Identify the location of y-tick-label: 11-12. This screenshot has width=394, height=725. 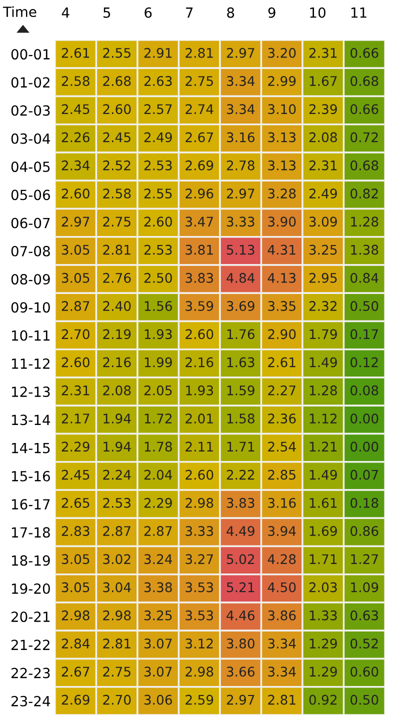
(31, 363).